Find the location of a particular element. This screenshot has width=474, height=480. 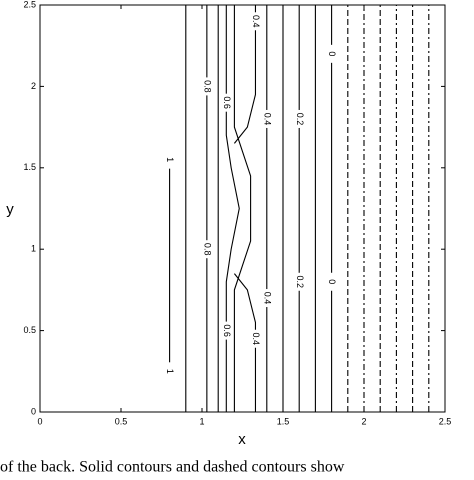

y-axis-label: y is located at coordinates (10, 209).